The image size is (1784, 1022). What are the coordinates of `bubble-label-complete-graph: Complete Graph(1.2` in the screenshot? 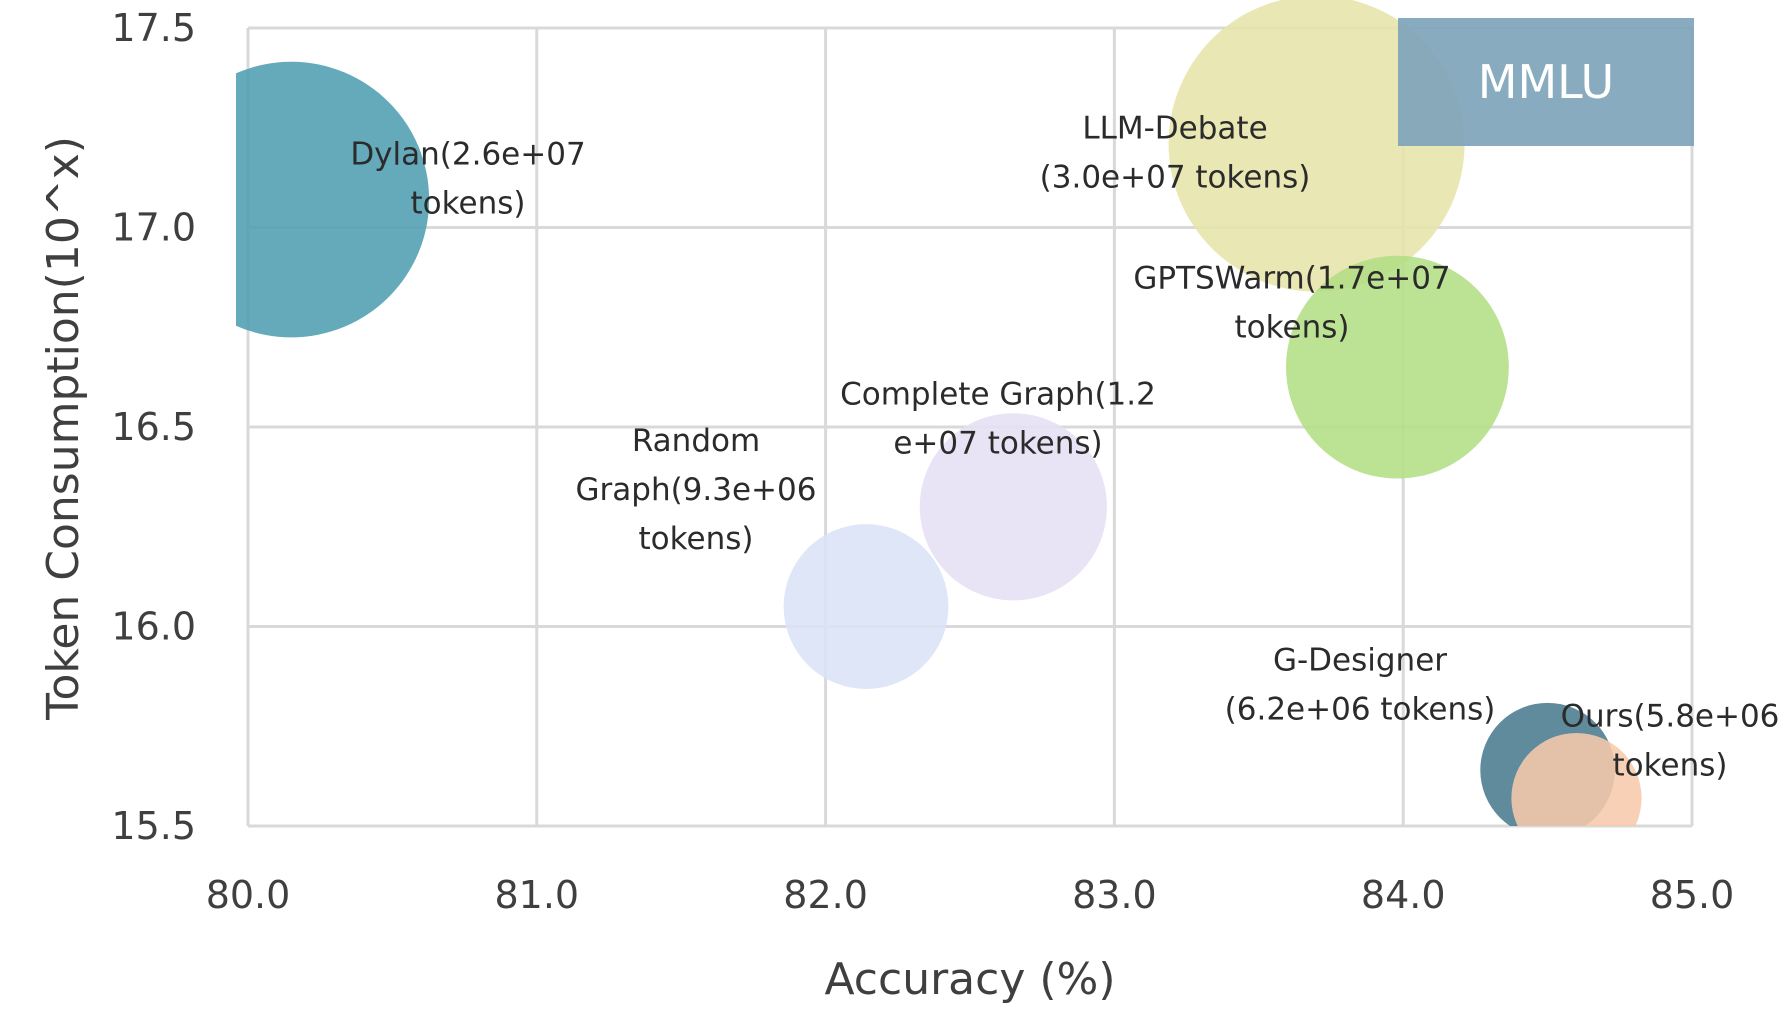 It's located at (998, 395).